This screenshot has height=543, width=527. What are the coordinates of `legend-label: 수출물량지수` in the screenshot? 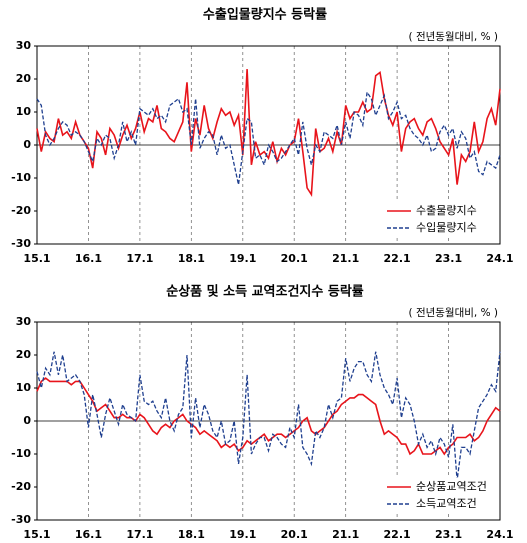 It's located at (446, 210).